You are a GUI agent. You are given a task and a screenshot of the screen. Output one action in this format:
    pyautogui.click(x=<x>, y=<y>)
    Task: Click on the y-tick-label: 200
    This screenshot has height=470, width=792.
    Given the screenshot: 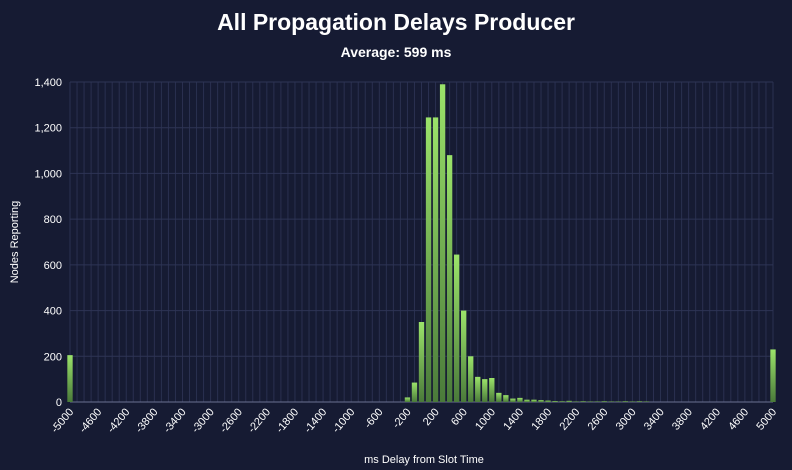 What is the action you would take?
    pyautogui.click(x=53, y=357)
    